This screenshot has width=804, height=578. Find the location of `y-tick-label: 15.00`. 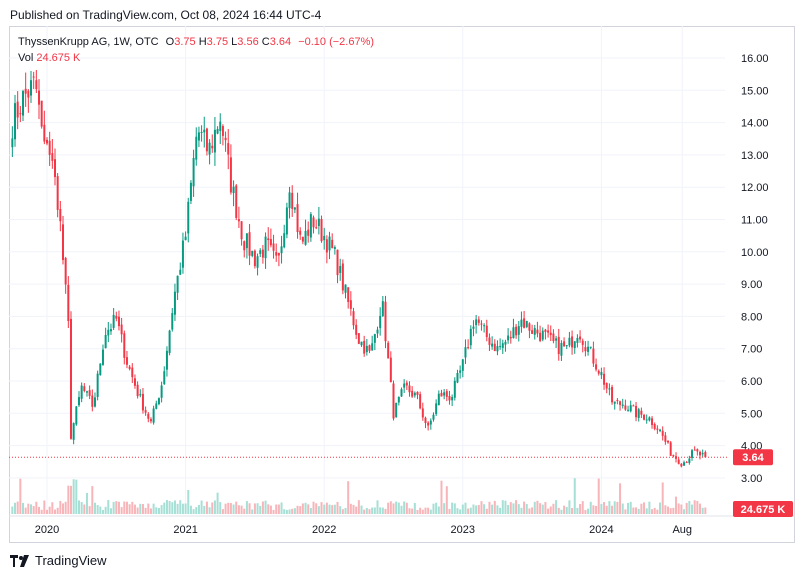

y-tick-label: 15.00 is located at coordinates (755, 91).